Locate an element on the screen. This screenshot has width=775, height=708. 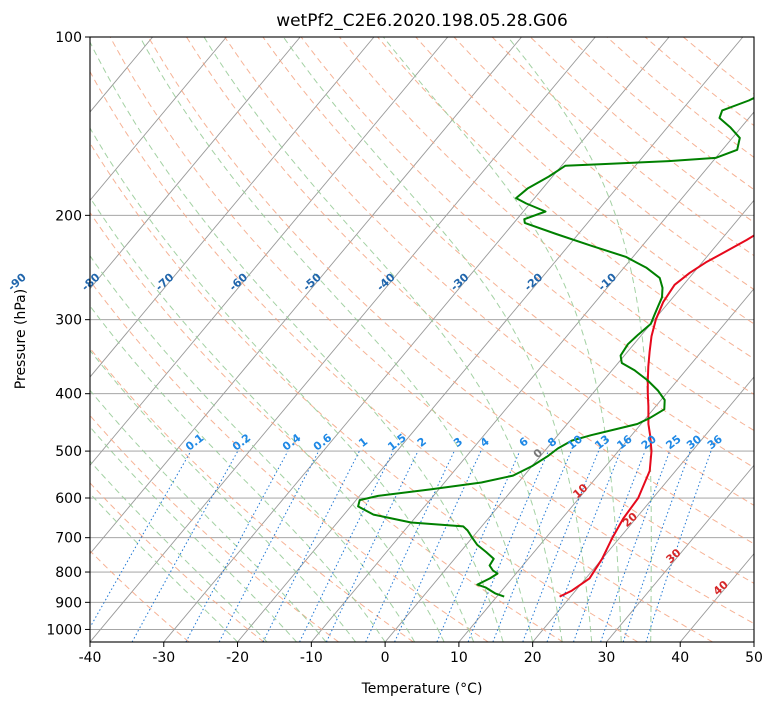
temperature-line is located at coordinates (656, 416).